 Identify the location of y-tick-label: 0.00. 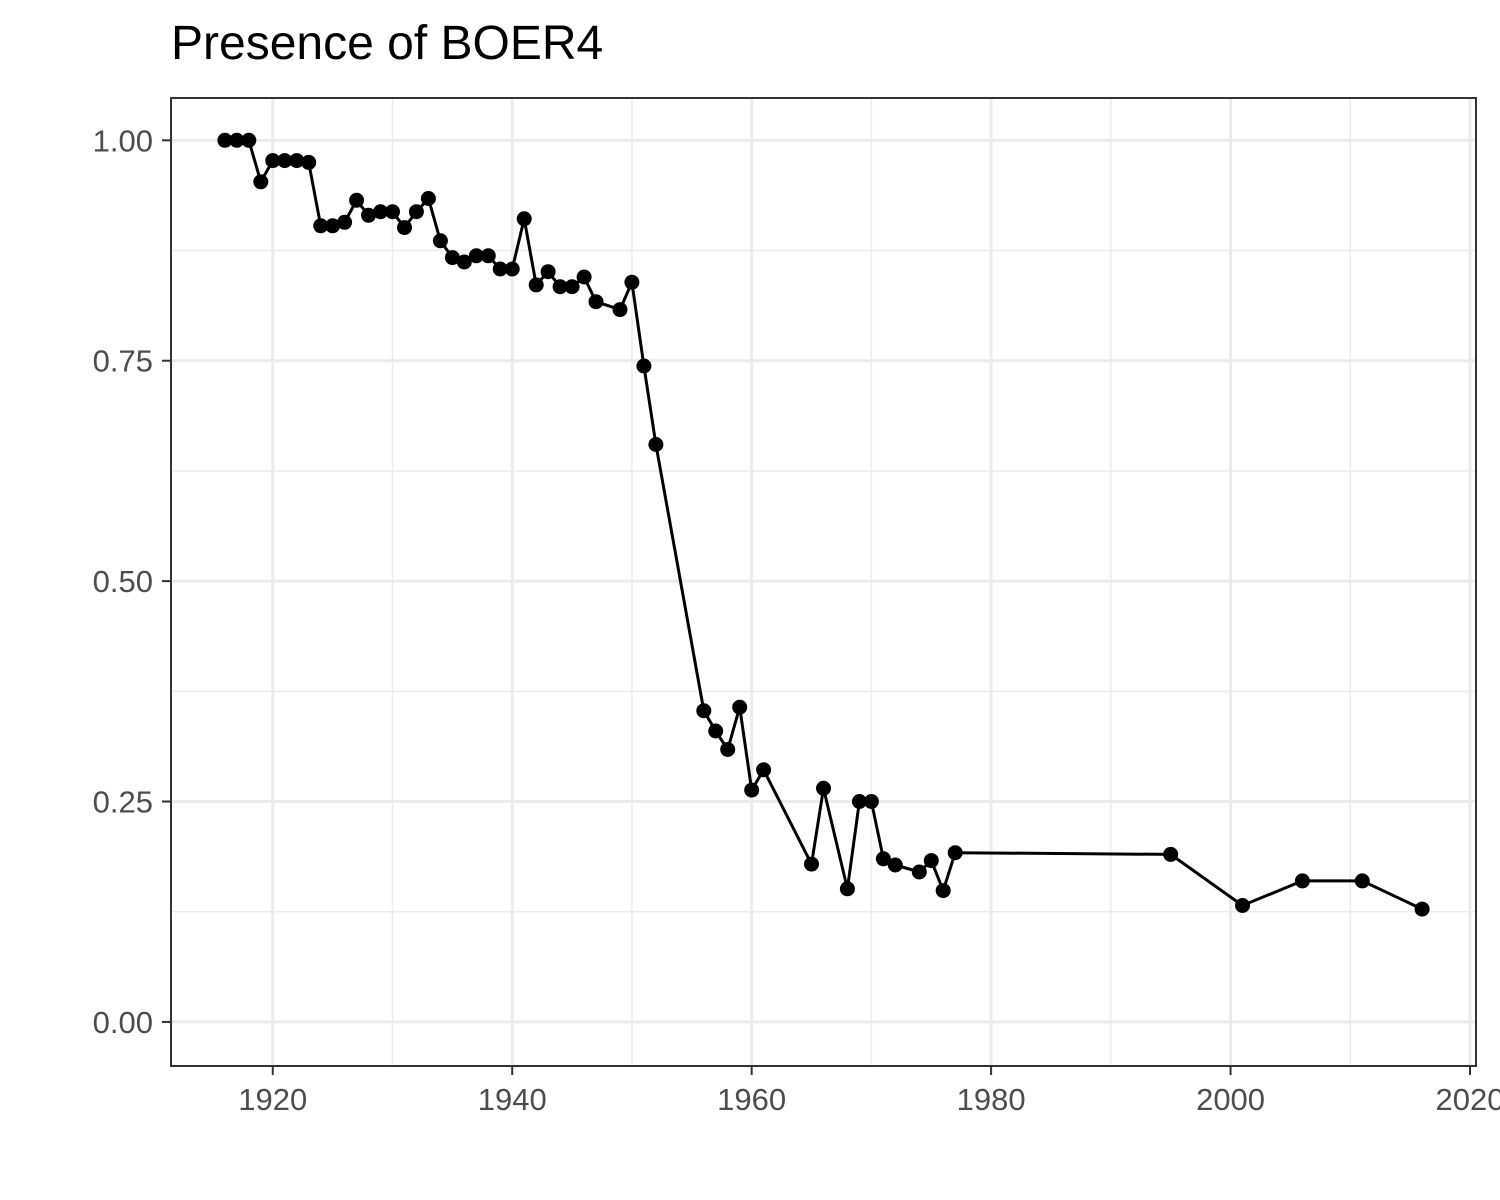
(123, 1022).